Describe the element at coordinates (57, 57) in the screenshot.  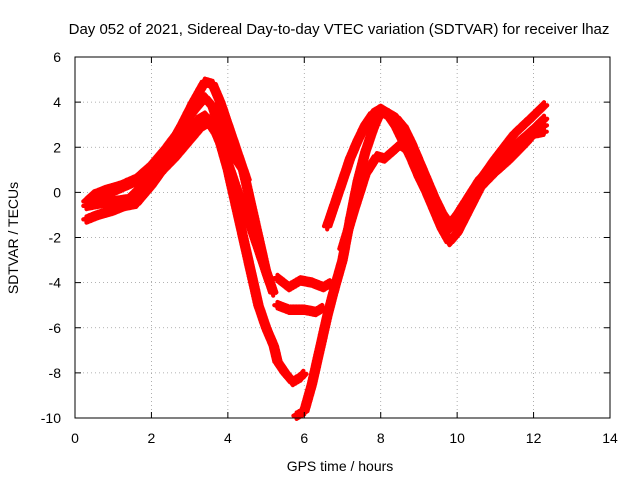
I see `y-tick-label: 6` at that location.